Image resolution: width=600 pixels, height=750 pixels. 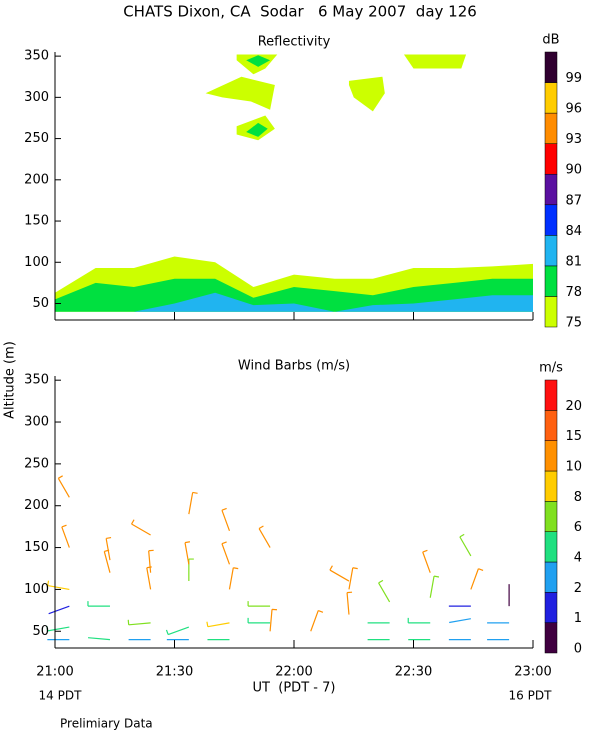 I want to click on panel-title: Reflectivity, so click(x=294, y=42).